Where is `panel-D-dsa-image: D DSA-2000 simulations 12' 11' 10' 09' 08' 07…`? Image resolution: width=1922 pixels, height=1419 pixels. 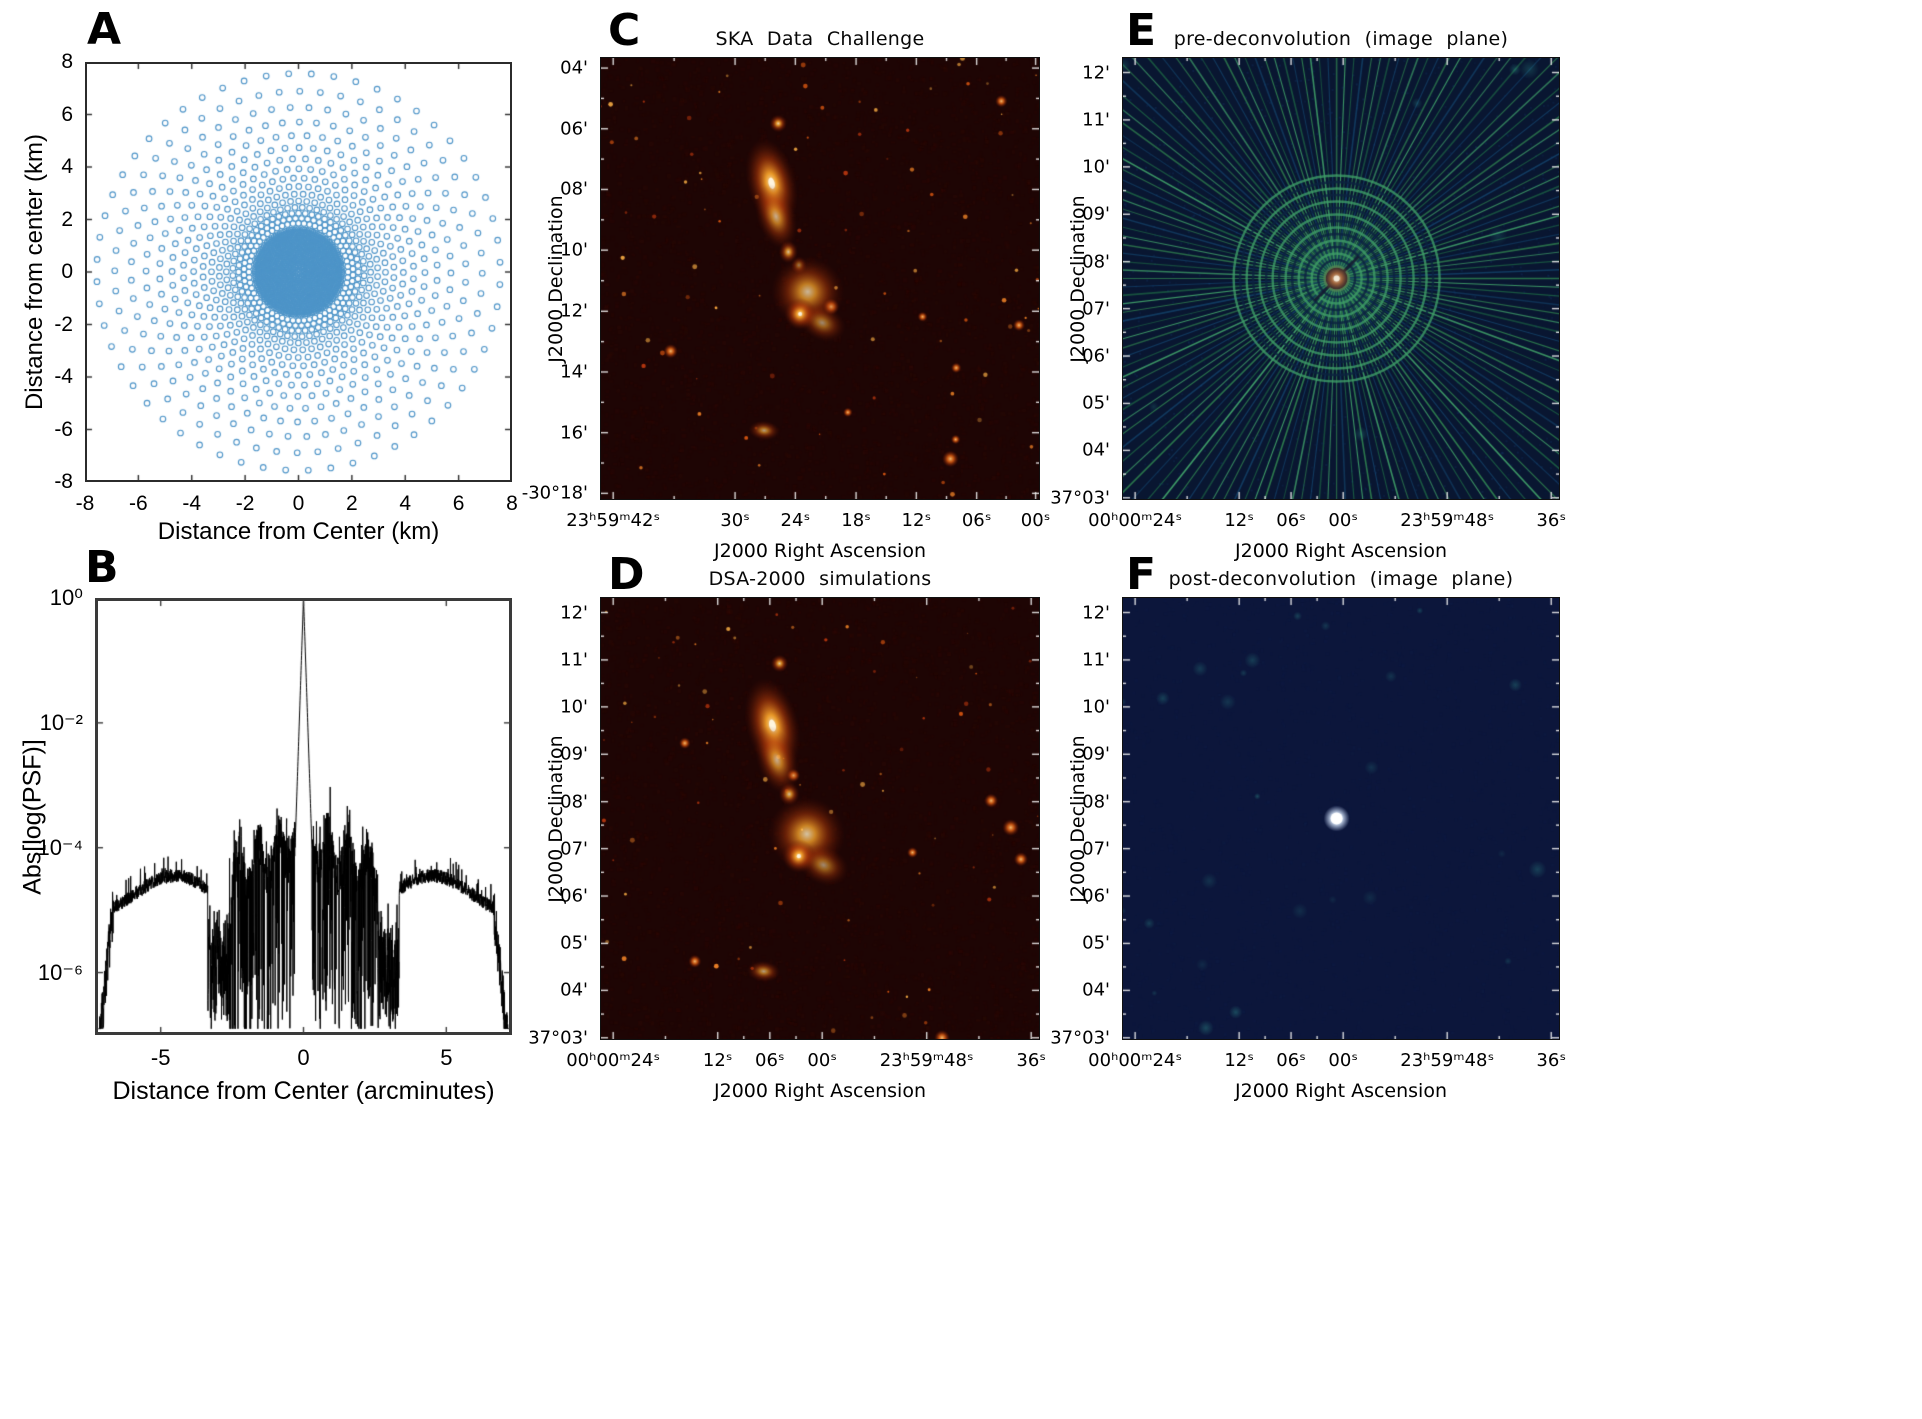
panel-D-dsa-image: D DSA-2000 simulations 12' 11' 10' 09' 08' 07… is located at coordinates (787, 828).